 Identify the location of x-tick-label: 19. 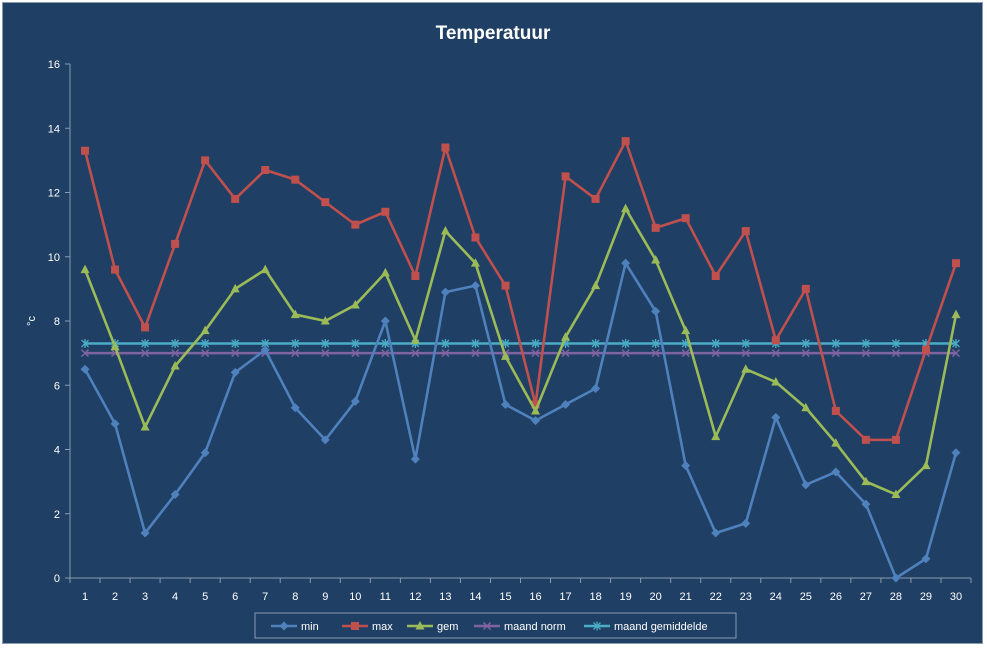
(625, 597).